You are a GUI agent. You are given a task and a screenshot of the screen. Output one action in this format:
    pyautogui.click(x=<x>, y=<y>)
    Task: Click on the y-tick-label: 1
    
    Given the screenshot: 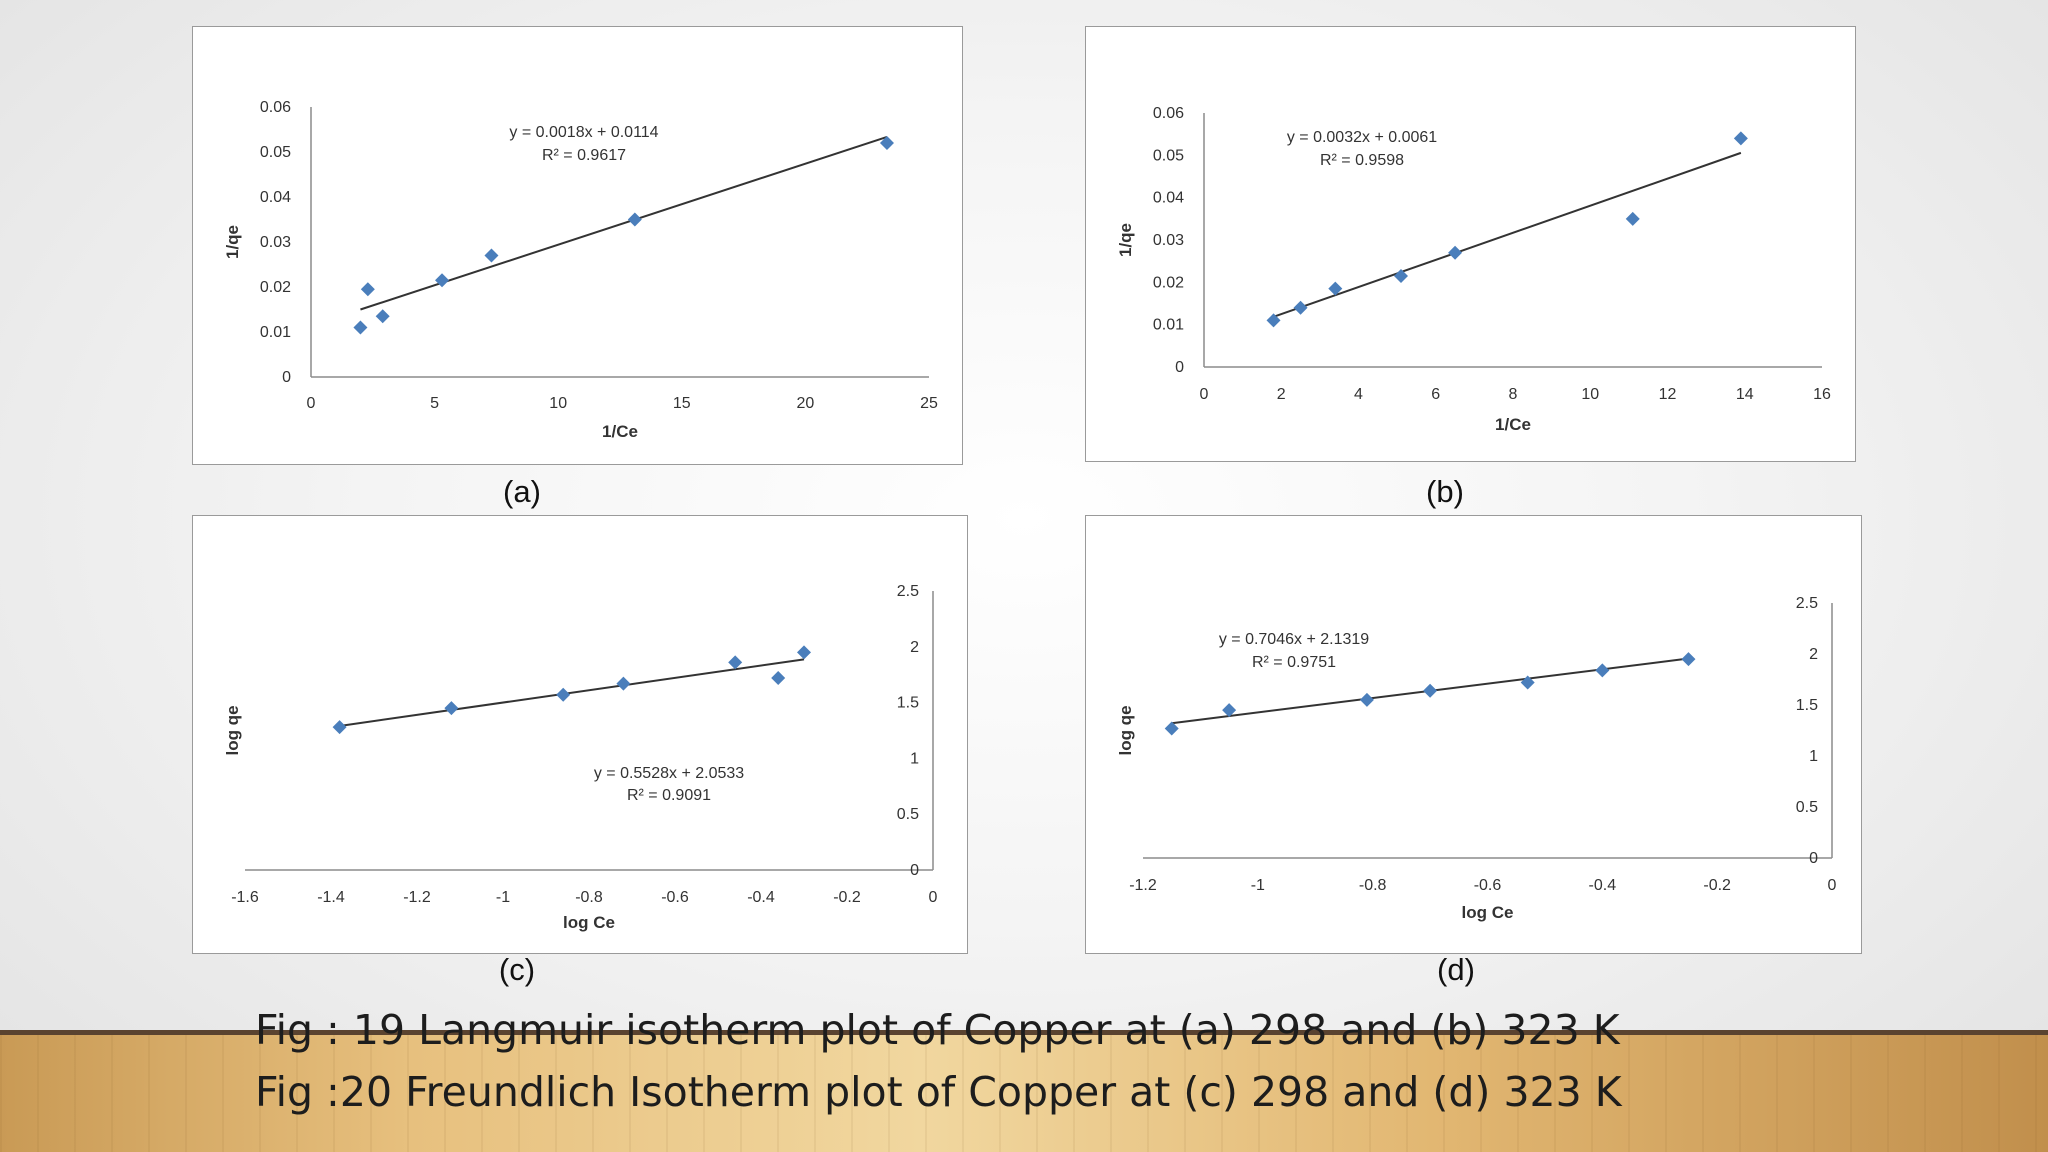 What is the action you would take?
    pyautogui.click(x=1813, y=756)
    